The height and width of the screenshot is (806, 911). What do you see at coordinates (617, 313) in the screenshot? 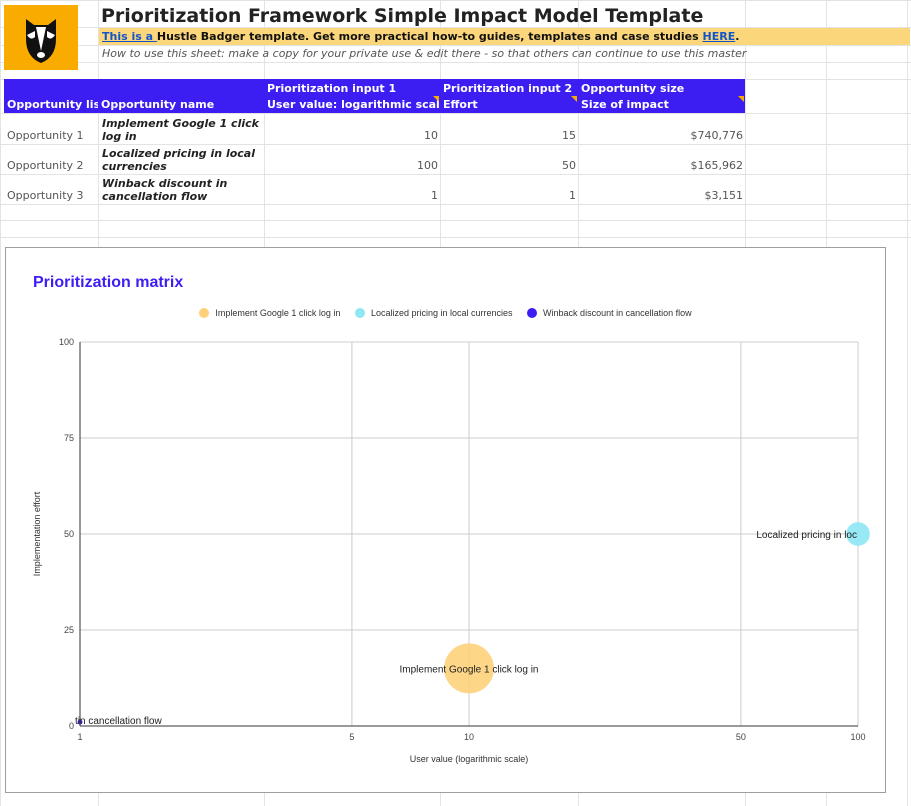
I see `legend-label: Winback discount in cancellation flow` at bounding box center [617, 313].